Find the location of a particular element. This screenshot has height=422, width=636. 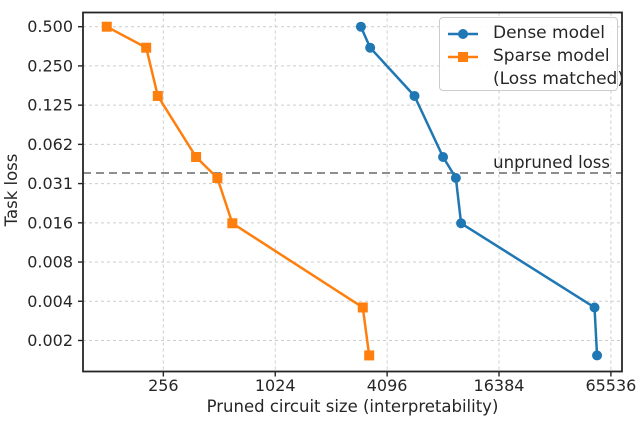

legend-label-dense: Dense model is located at coordinates (549, 33).